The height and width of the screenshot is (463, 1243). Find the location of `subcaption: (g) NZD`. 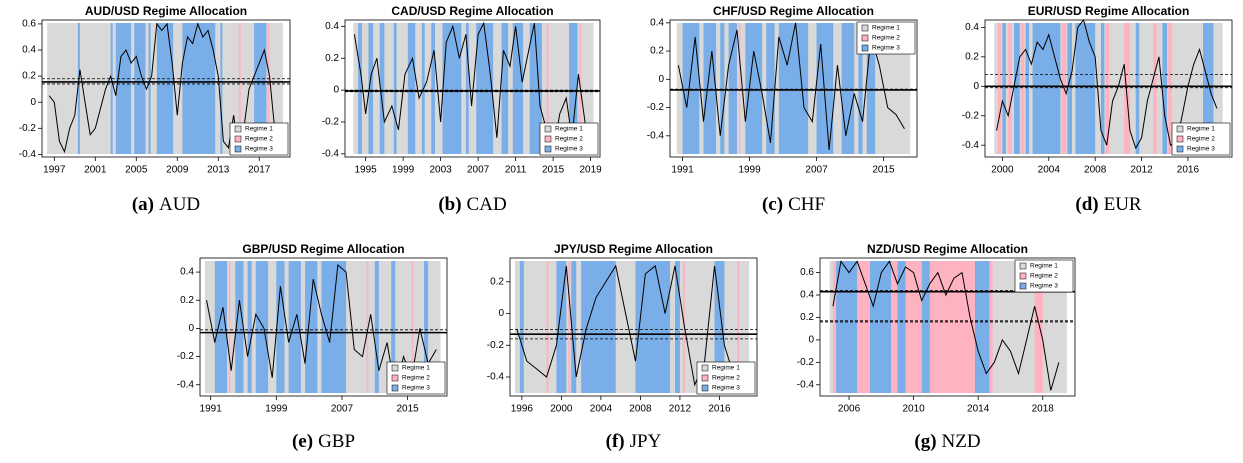

subcaption: (g) NZD is located at coordinates (947, 441).